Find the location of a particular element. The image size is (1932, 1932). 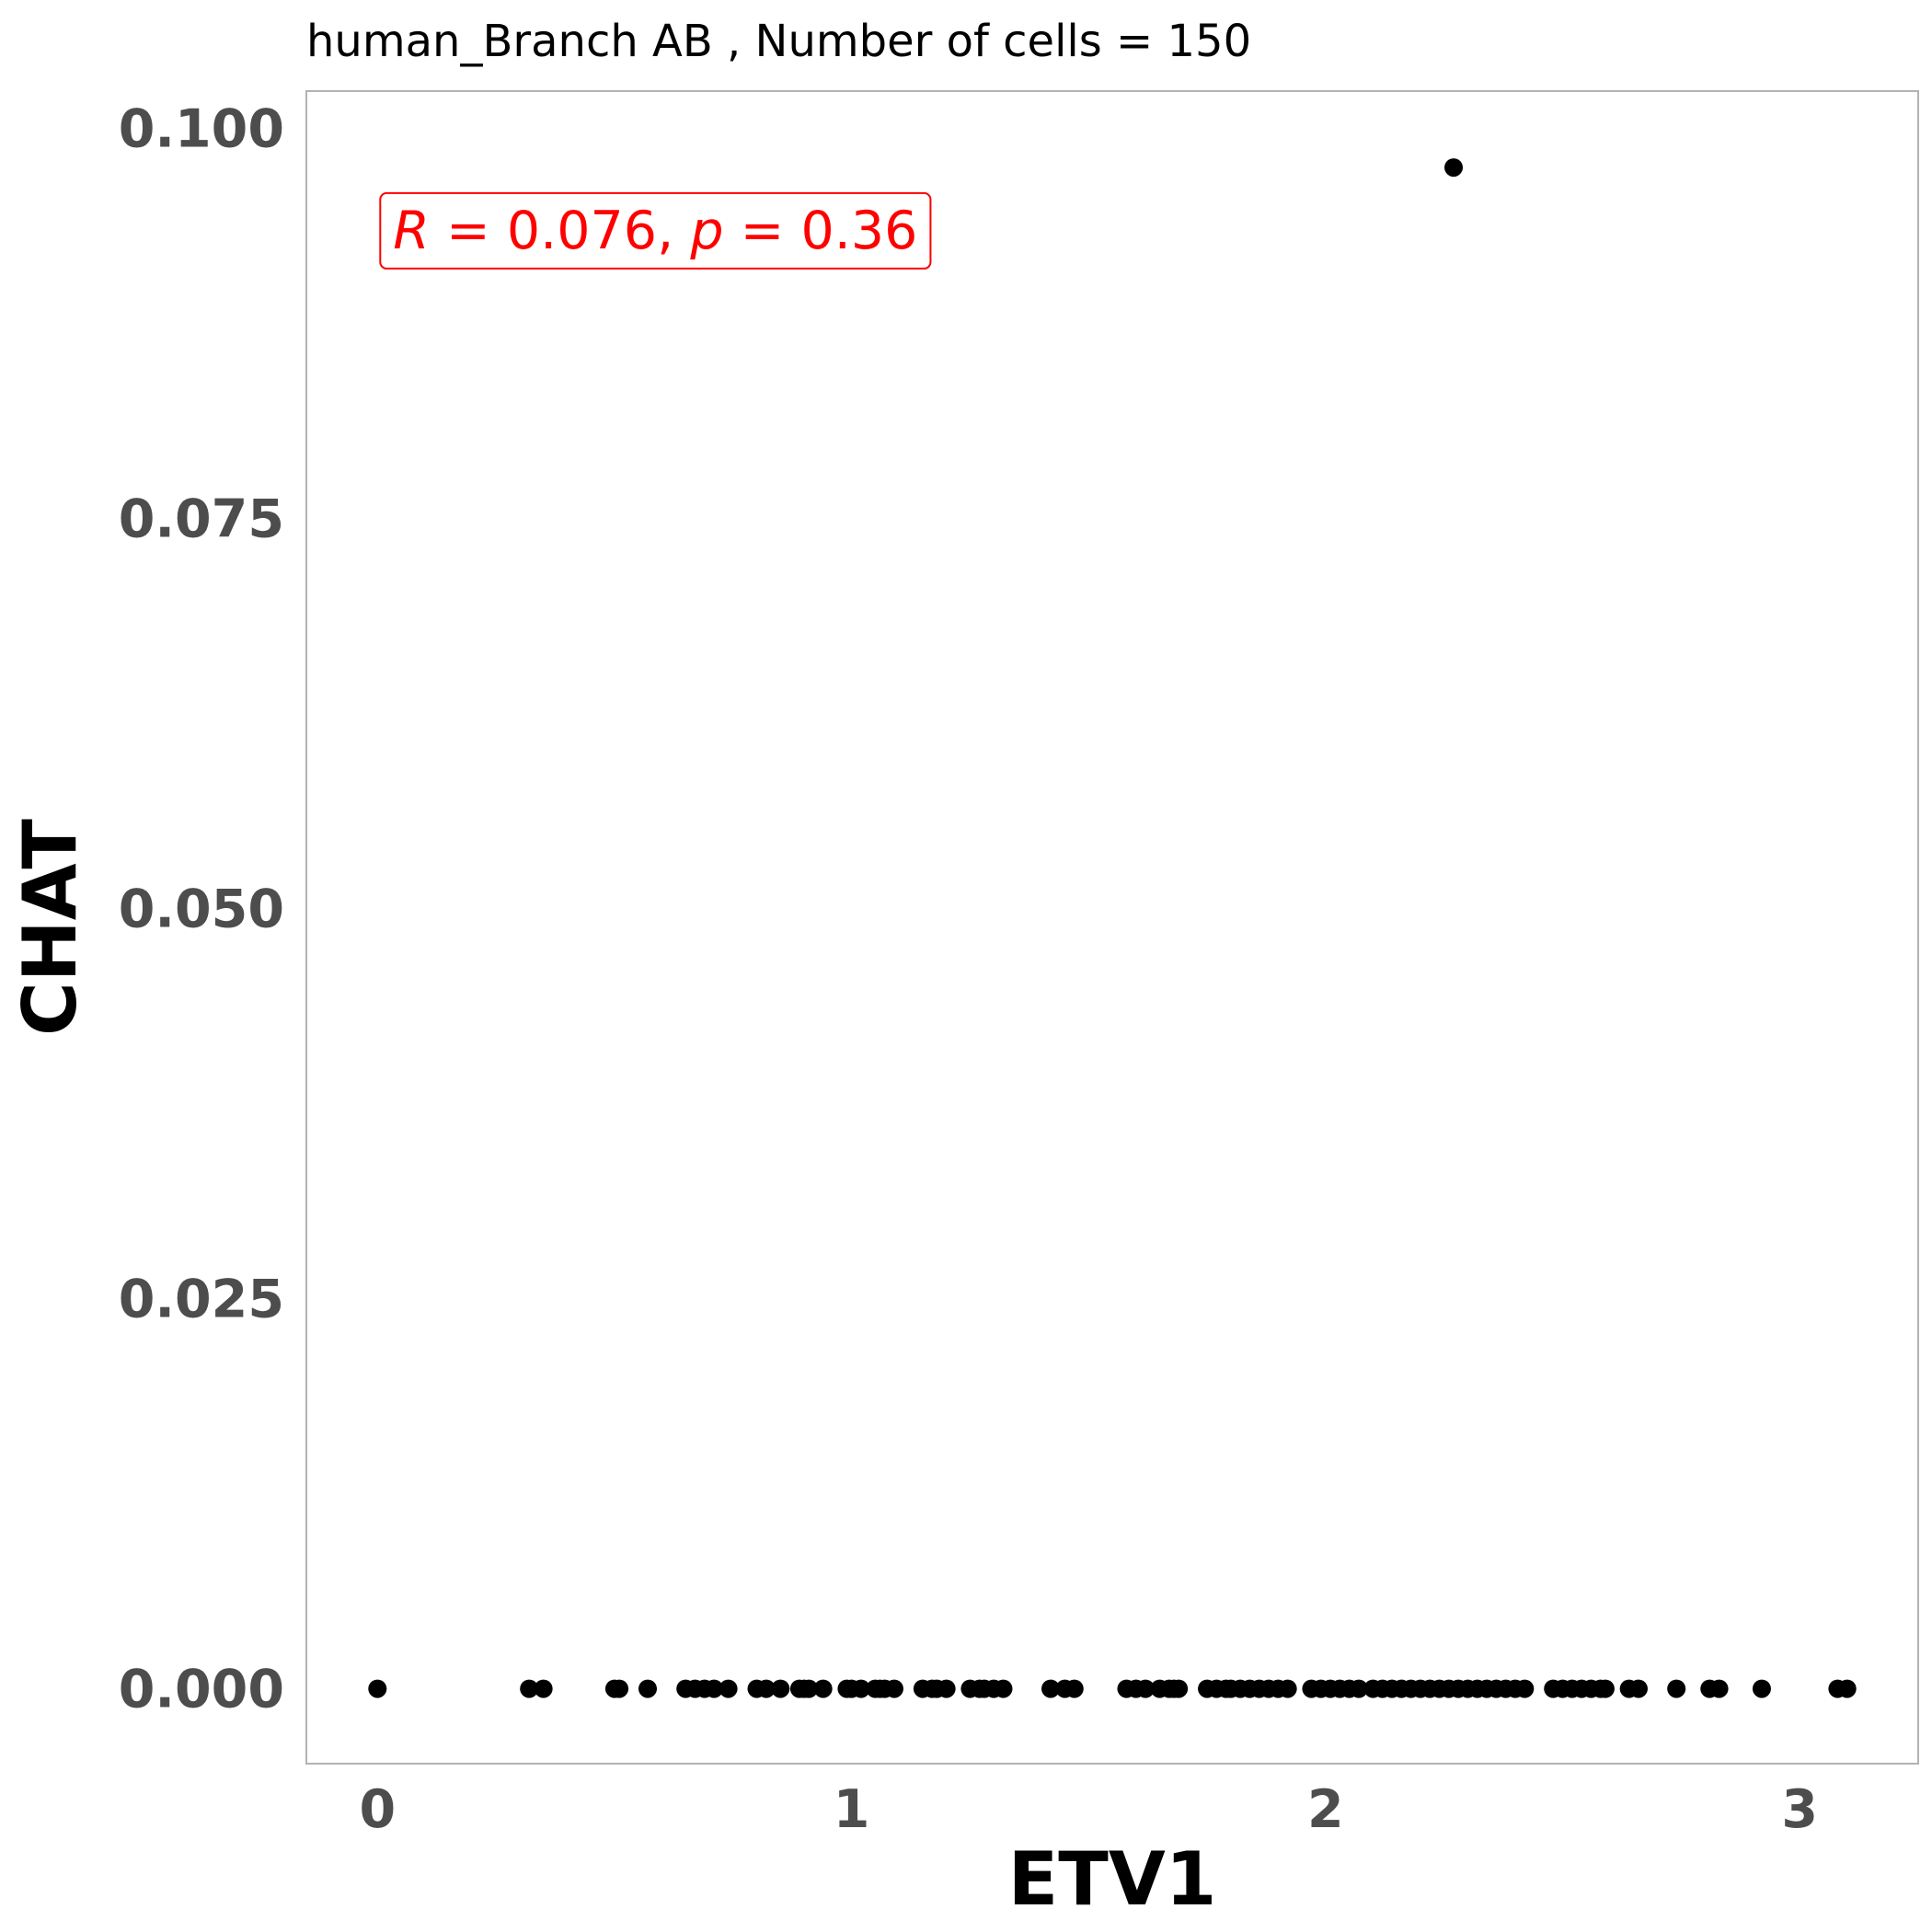

x-tick-label: 0 is located at coordinates (377, 1809).